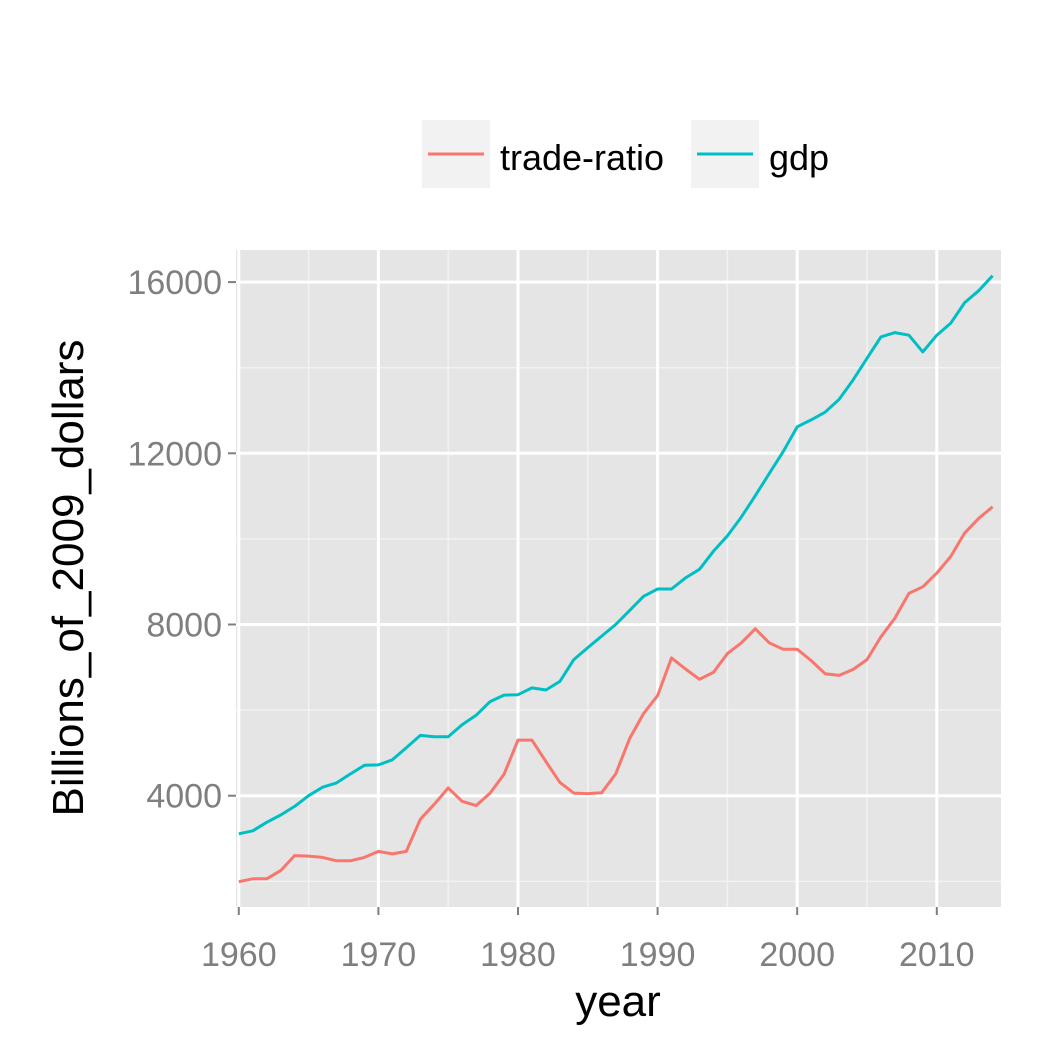  Describe the element at coordinates (174, 454) in the screenshot. I see `y-tick-label: 12000` at that location.